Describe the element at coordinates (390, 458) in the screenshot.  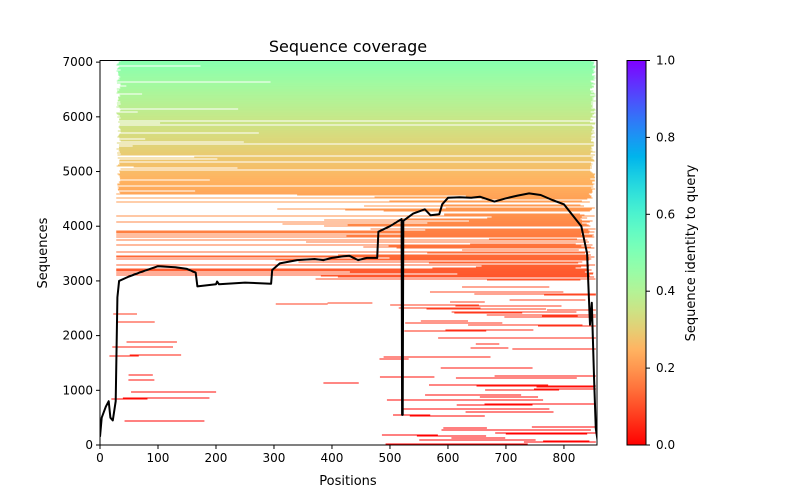
I see `x-tick-label: 500` at that location.